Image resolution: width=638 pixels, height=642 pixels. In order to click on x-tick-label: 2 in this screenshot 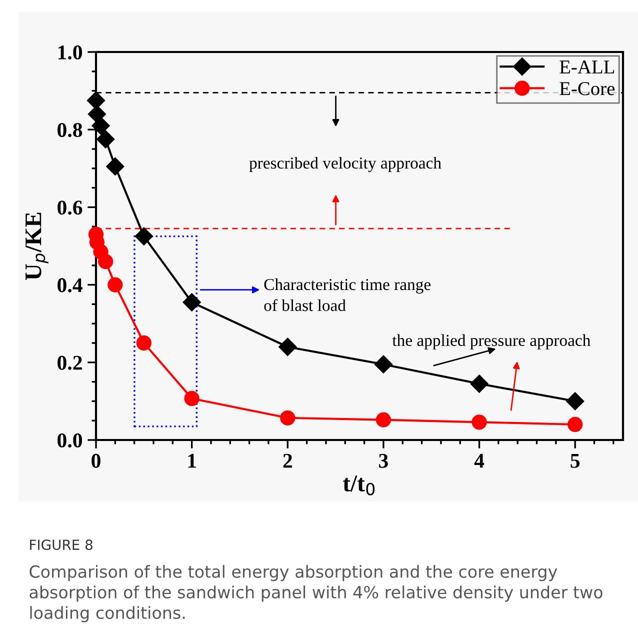, I will do `click(287, 461)`.